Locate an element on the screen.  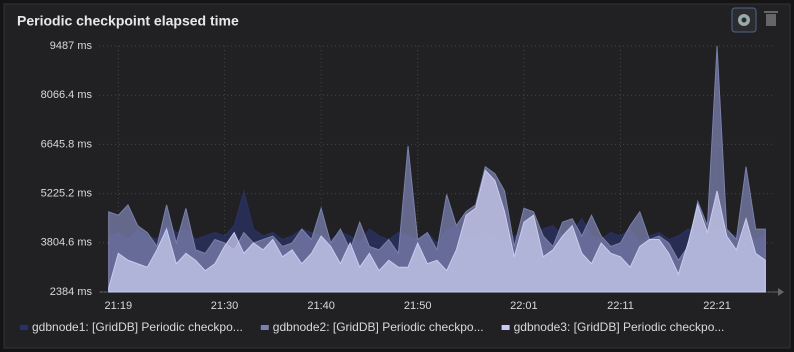
delete-button is located at coordinates (771, 18).